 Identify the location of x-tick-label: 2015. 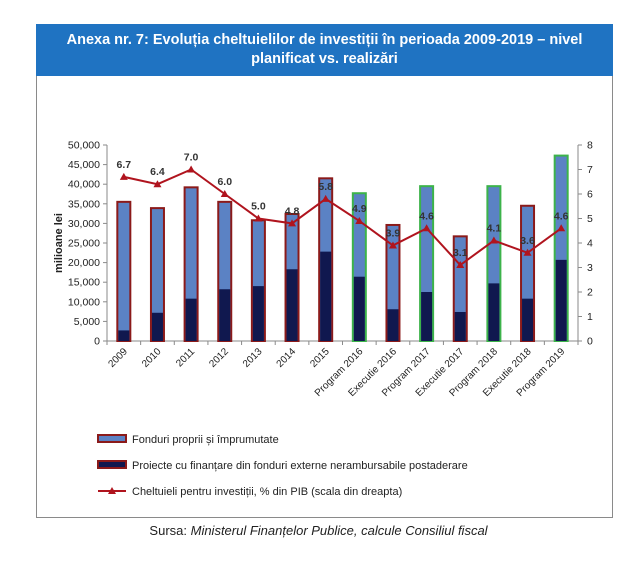
(320, 358).